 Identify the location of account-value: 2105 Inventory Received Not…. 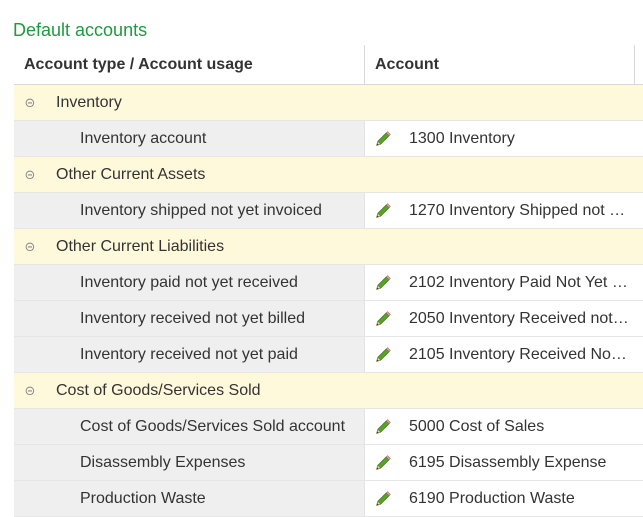
(520, 354).